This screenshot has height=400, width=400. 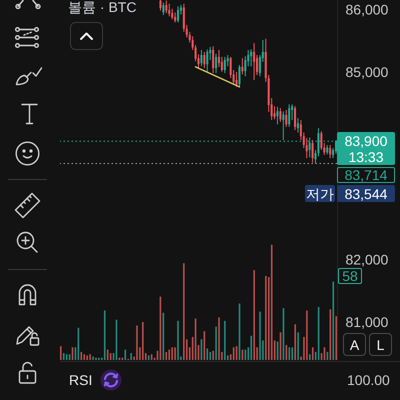 I want to click on text: 100.00, so click(x=368, y=380).